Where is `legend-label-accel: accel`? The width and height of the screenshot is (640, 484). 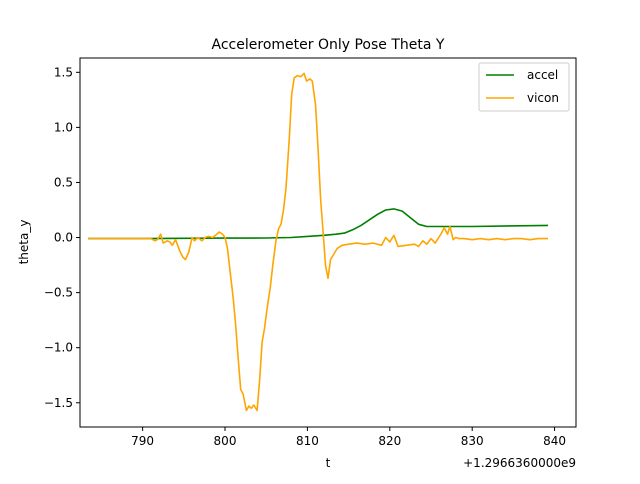
legend-label-accel: accel is located at coordinates (542, 75).